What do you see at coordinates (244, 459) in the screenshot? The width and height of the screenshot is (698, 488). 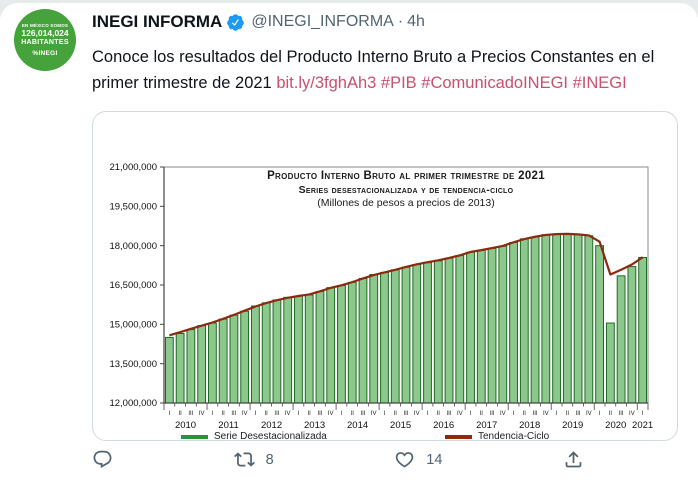 I see `retweet-icon` at bounding box center [244, 459].